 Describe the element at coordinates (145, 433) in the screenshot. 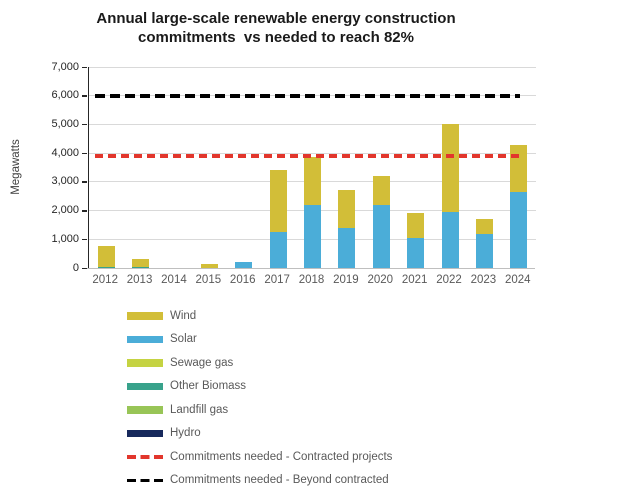

I see `hydro-legend-swatch` at that location.